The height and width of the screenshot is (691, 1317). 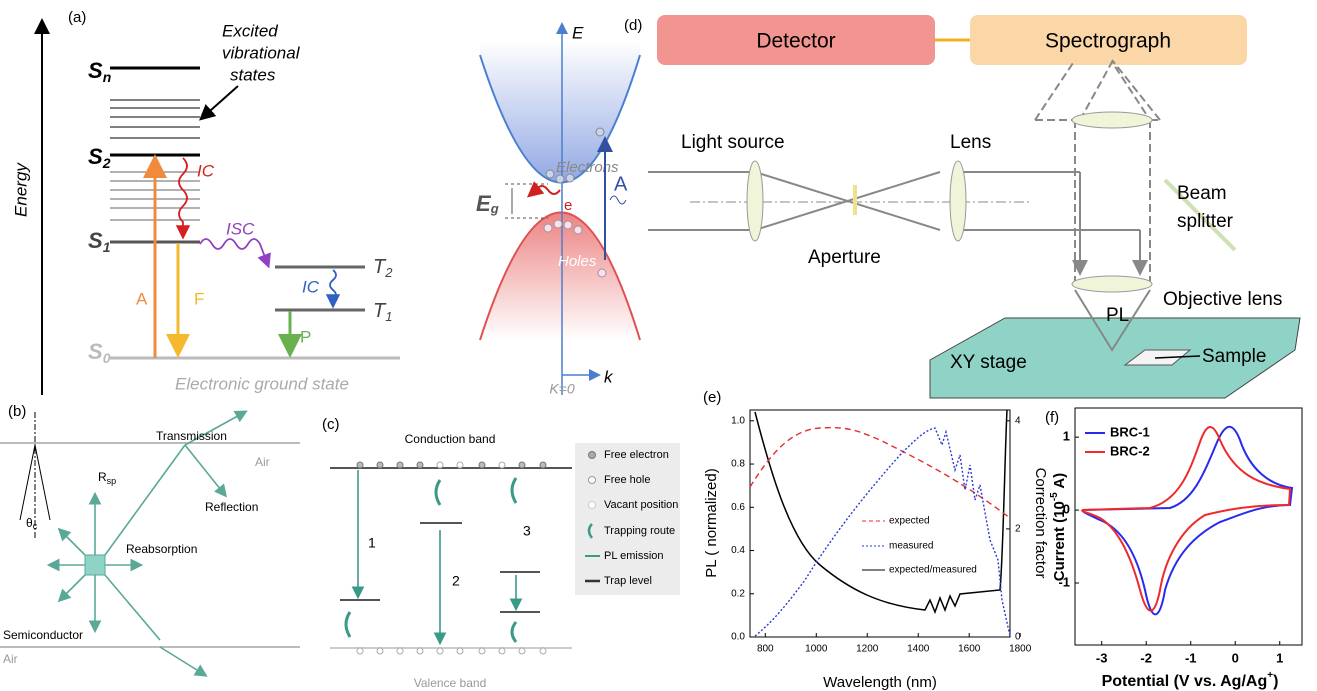 What do you see at coordinates (909, 521) in the screenshot?
I see `svg-text: expected` at bounding box center [909, 521].